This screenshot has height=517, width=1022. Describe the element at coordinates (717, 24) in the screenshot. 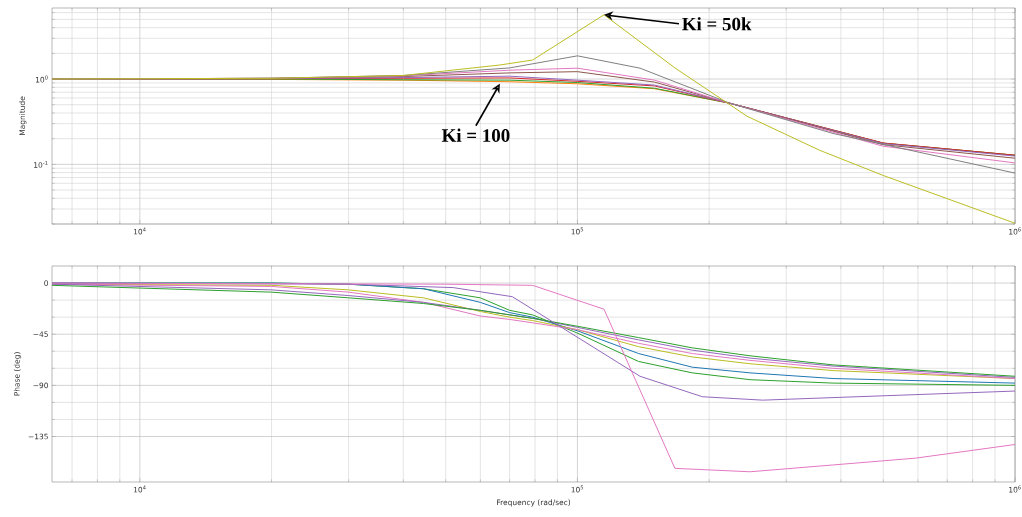

I see `annotation: Ki = 50k` at that location.